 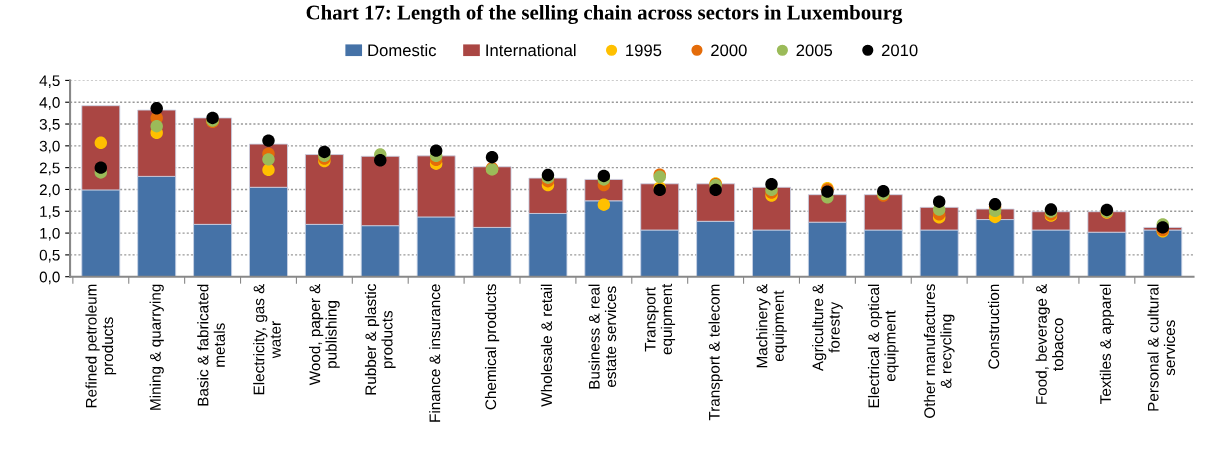 I want to click on y-tick-label: 0,0, so click(x=49, y=278).